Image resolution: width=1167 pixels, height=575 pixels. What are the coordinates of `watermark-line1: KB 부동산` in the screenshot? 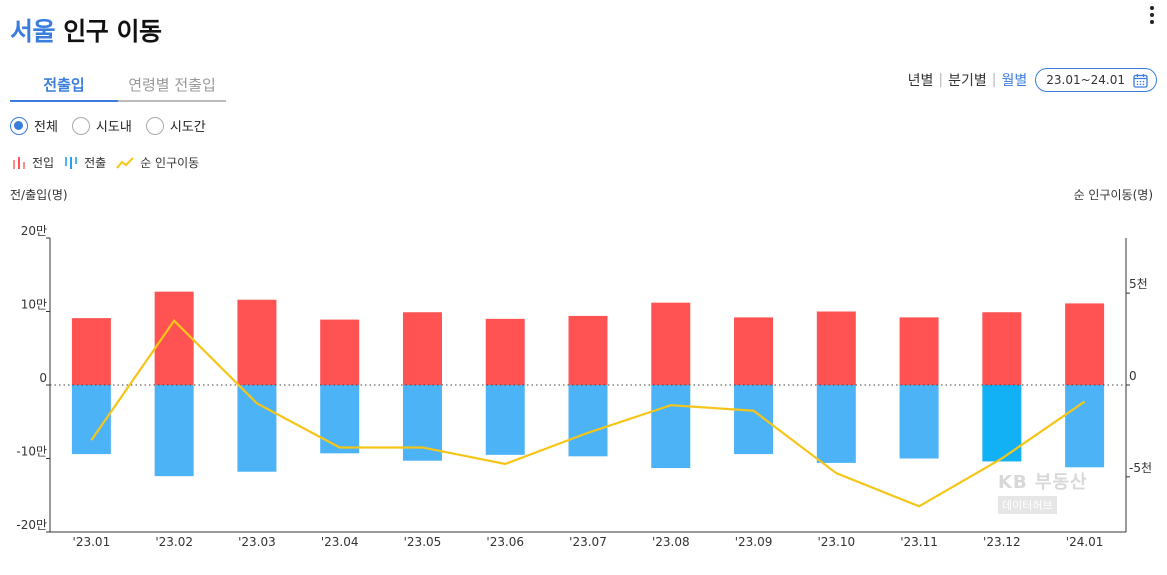 It's located at (1043, 482).